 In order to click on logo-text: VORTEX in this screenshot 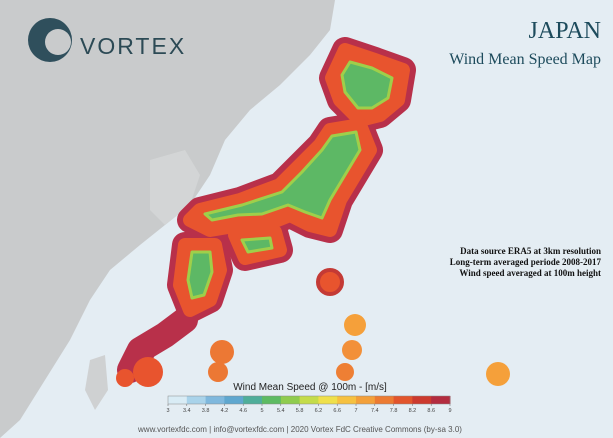, I will do `click(133, 46)`.